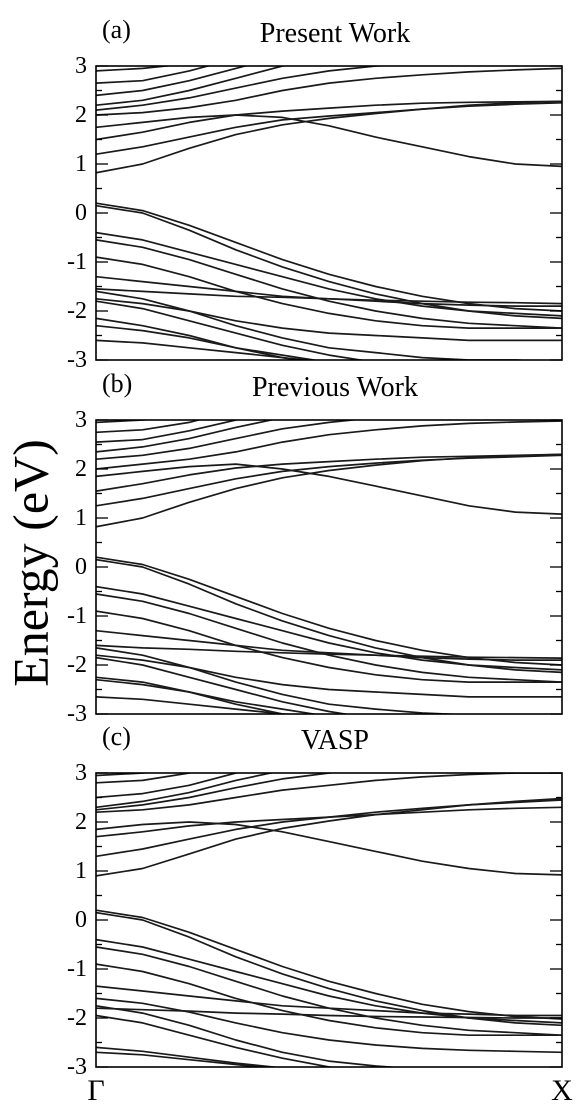 This screenshot has width=586, height=1117. What do you see at coordinates (95, 1090) in the screenshot?
I see `x-tick-label-gamma: Γ` at bounding box center [95, 1090].